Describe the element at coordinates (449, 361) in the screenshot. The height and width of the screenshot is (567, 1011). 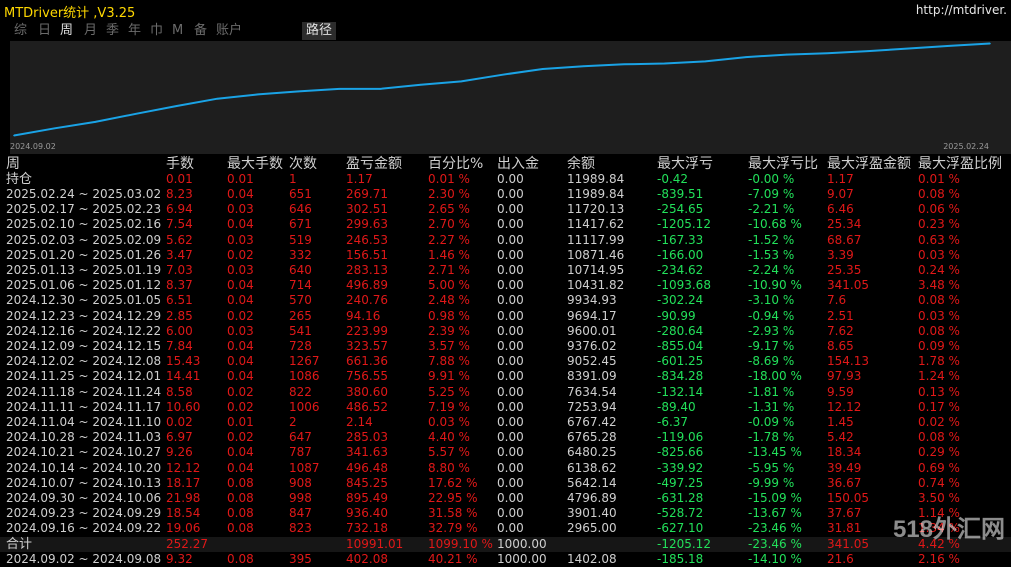
I see `cell-pct: 7.88 %` at that location.